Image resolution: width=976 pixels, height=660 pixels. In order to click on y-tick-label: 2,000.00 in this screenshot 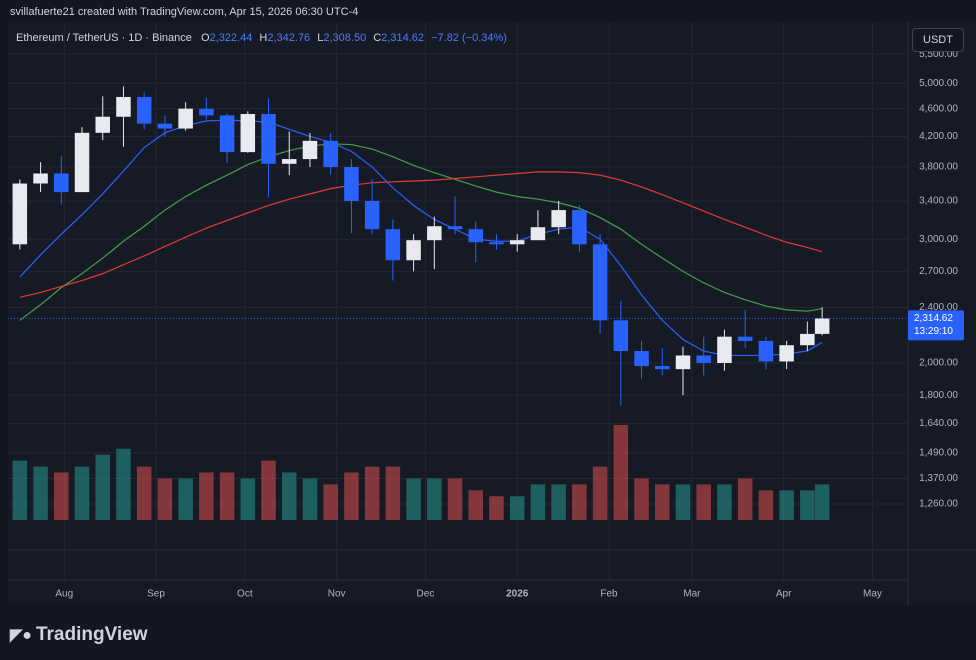, I will do `click(938, 363)`.